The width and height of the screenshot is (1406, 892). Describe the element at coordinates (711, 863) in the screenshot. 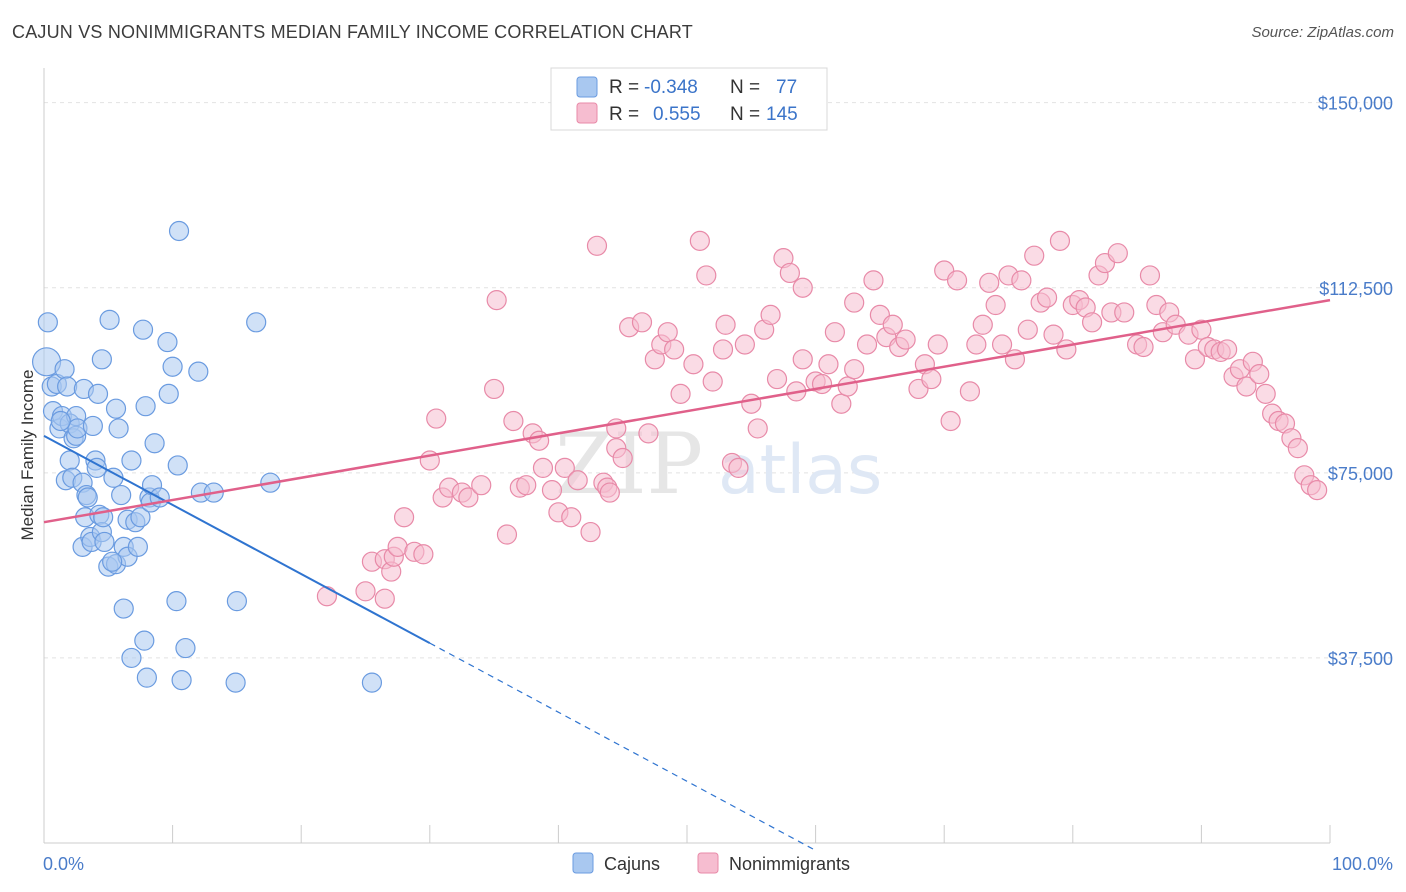

I see `bottom-legend: Cajuns Nonimmigrants` at that location.